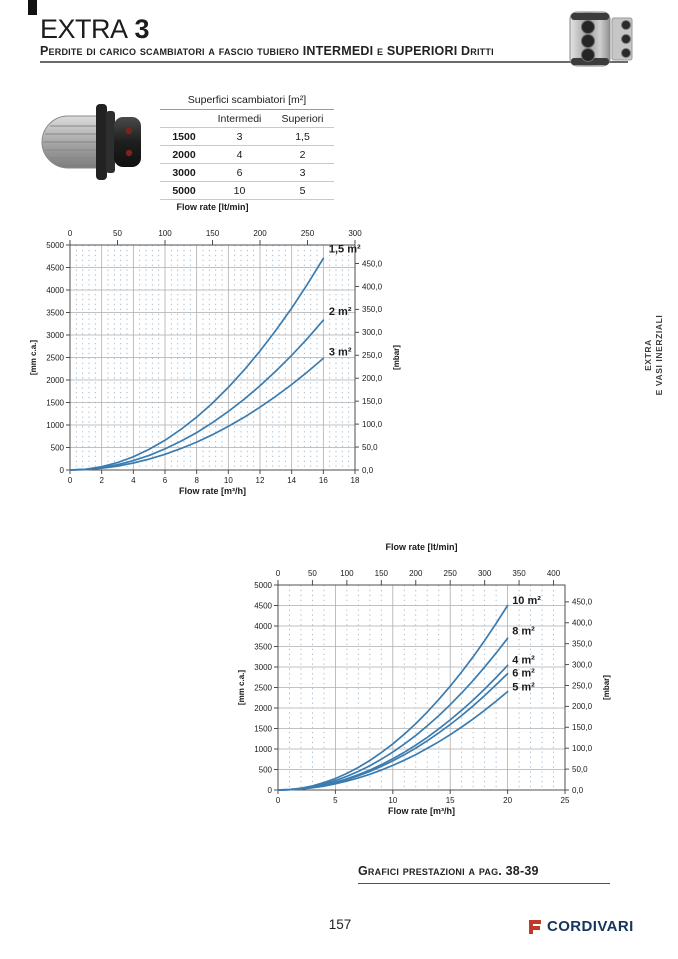  What do you see at coordinates (302, 137) in the screenshot?
I see `table-cell: 1,5` at bounding box center [302, 137].